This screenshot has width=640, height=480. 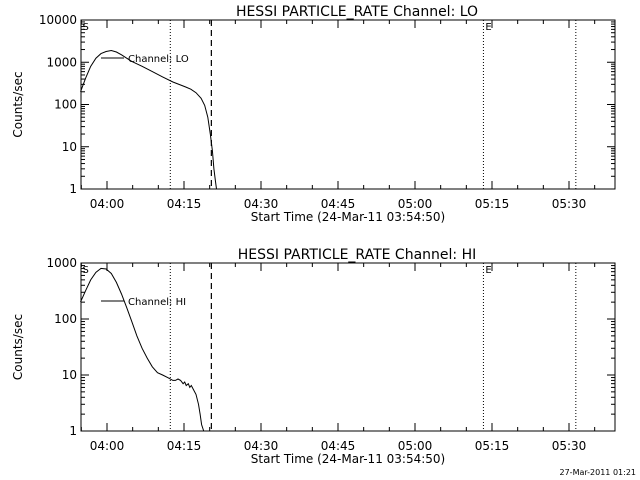 I want to click on timestamp-footer: 27-Mar-2011 01:21, so click(x=598, y=472).